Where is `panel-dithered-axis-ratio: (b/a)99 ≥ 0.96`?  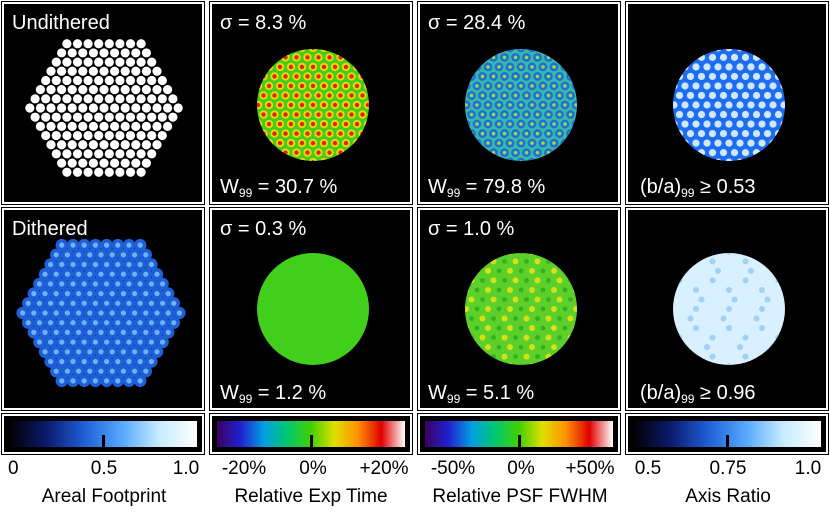
panel-dithered-axis-ratio: (b/a)99 ≥ 0.96 is located at coordinates (727, 309).